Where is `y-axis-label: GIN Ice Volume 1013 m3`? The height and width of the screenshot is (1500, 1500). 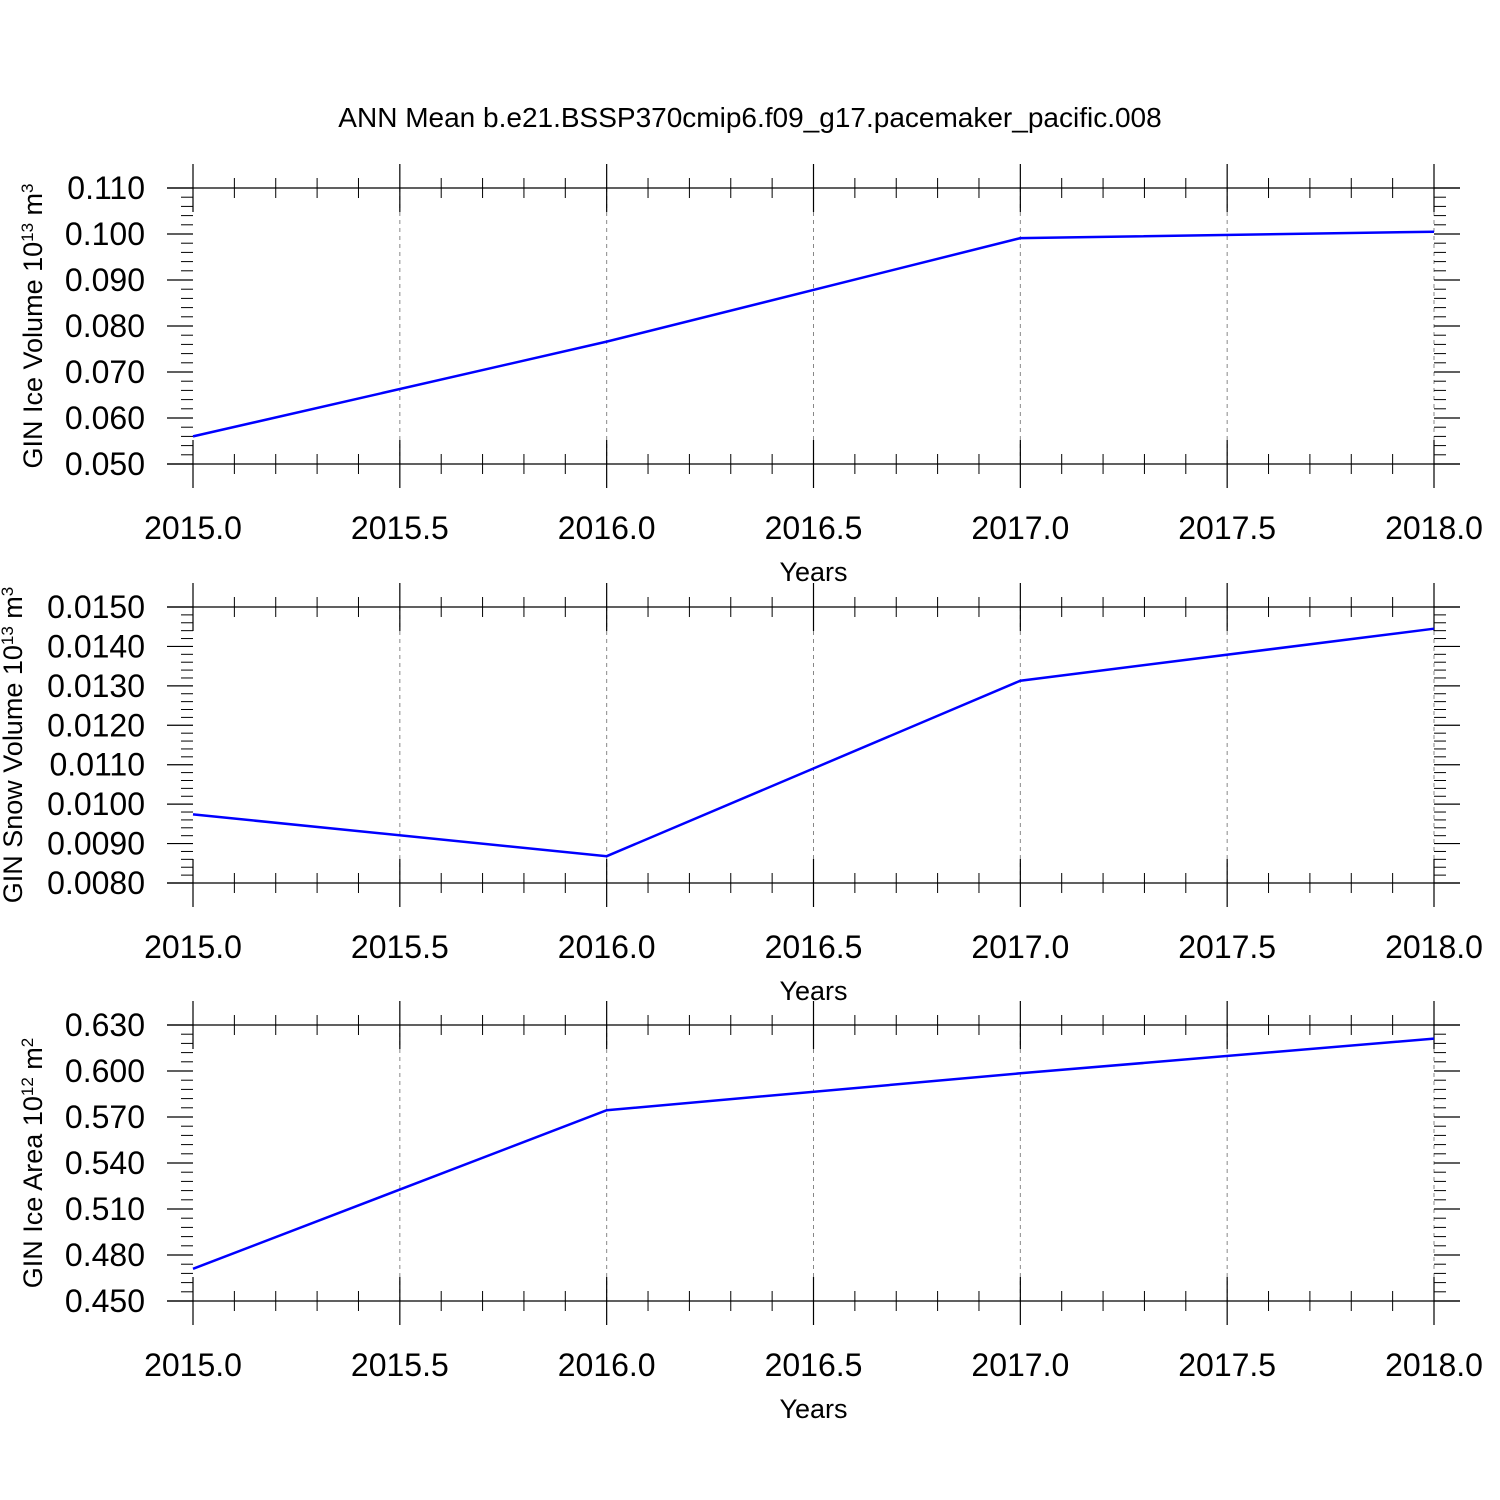
y-axis-label: GIN Ice Volume 1013 m3 is located at coordinates (33, 325).